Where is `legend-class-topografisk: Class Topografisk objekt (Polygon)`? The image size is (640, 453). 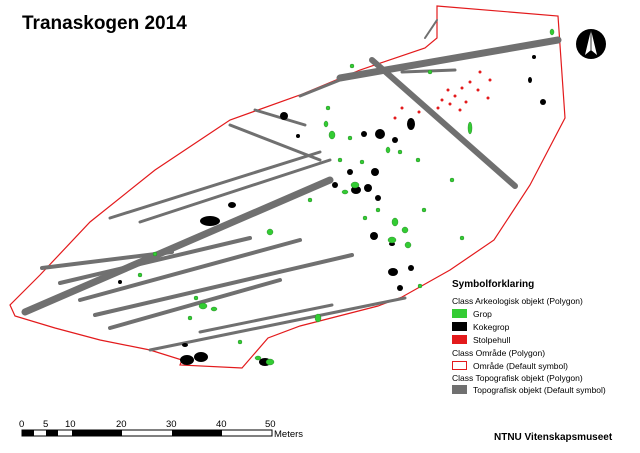
legend-class-topografisk: Class Topografisk objekt (Polygon) is located at coordinates (517, 378).